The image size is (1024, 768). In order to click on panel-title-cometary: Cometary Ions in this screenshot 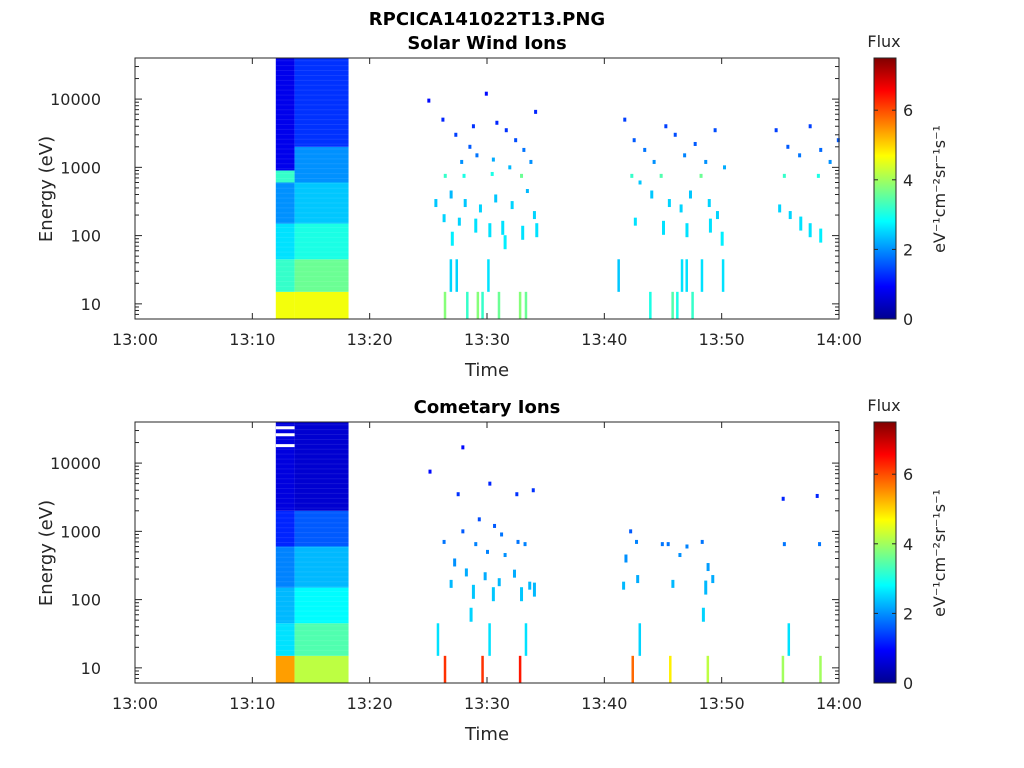, I will do `click(487, 407)`.